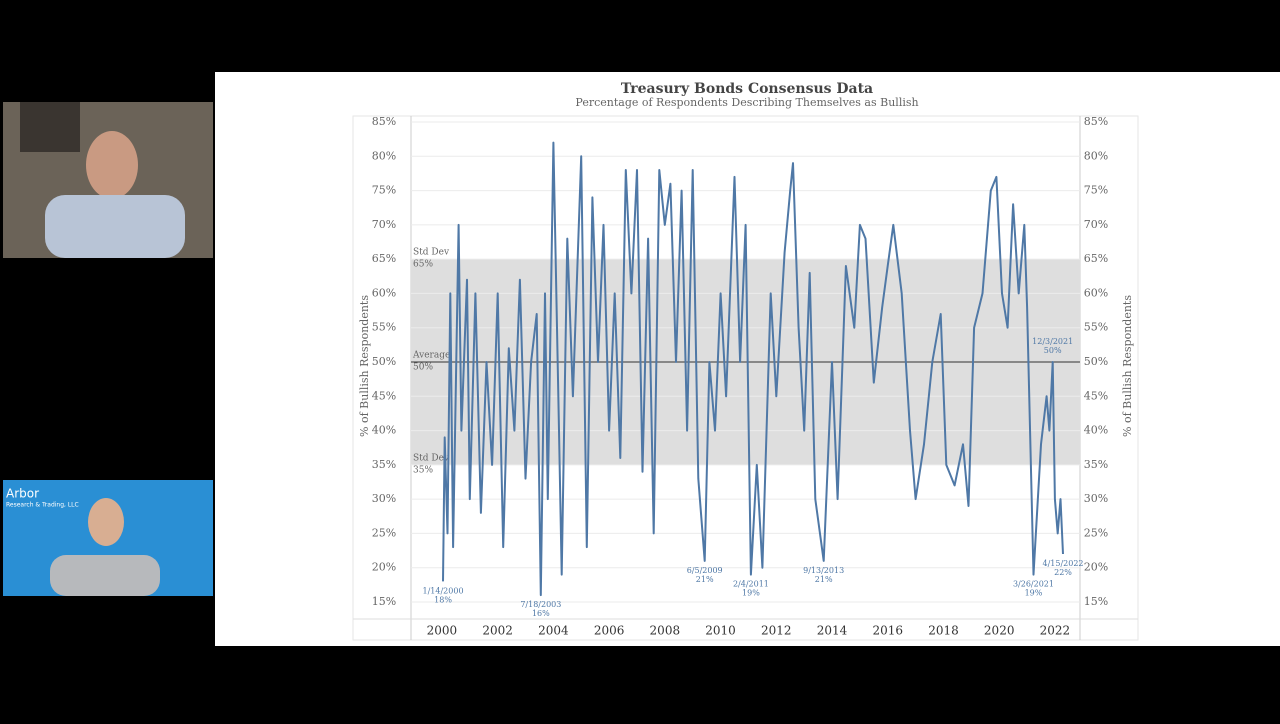  Describe the element at coordinates (1096, 532) in the screenshot. I see `y2-tick-label: 25%` at that location.